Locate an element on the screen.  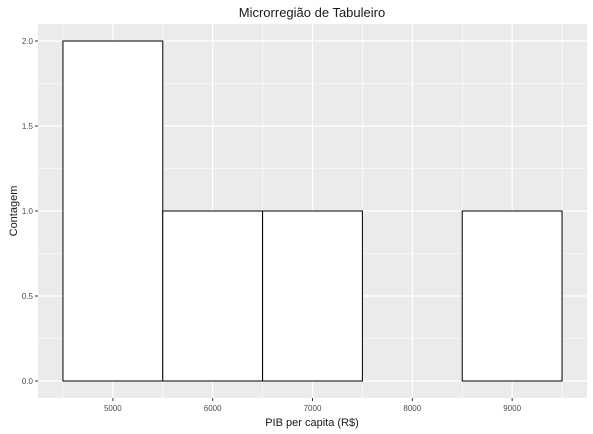
y-tick-label: 1.0 is located at coordinates (28, 211).